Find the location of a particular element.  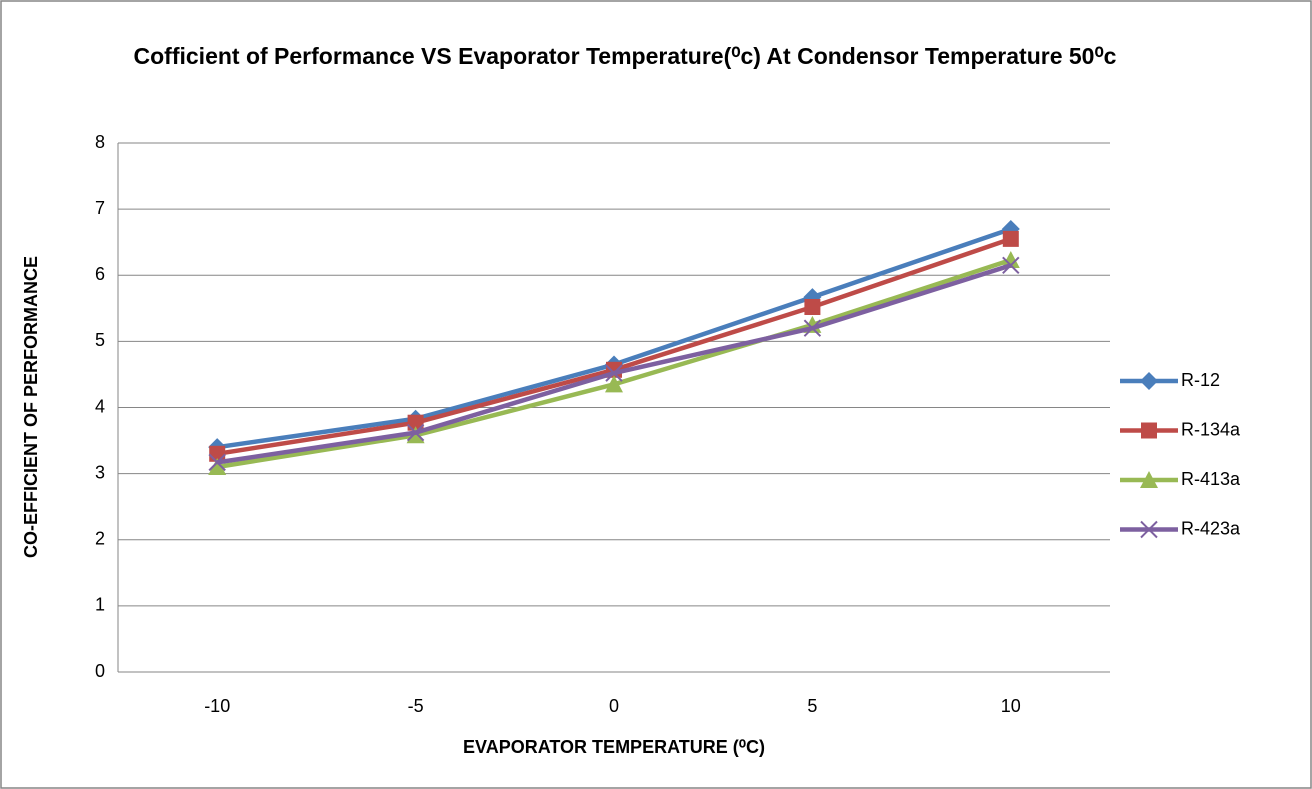

y-tick-label: 6 is located at coordinates (100, 274).